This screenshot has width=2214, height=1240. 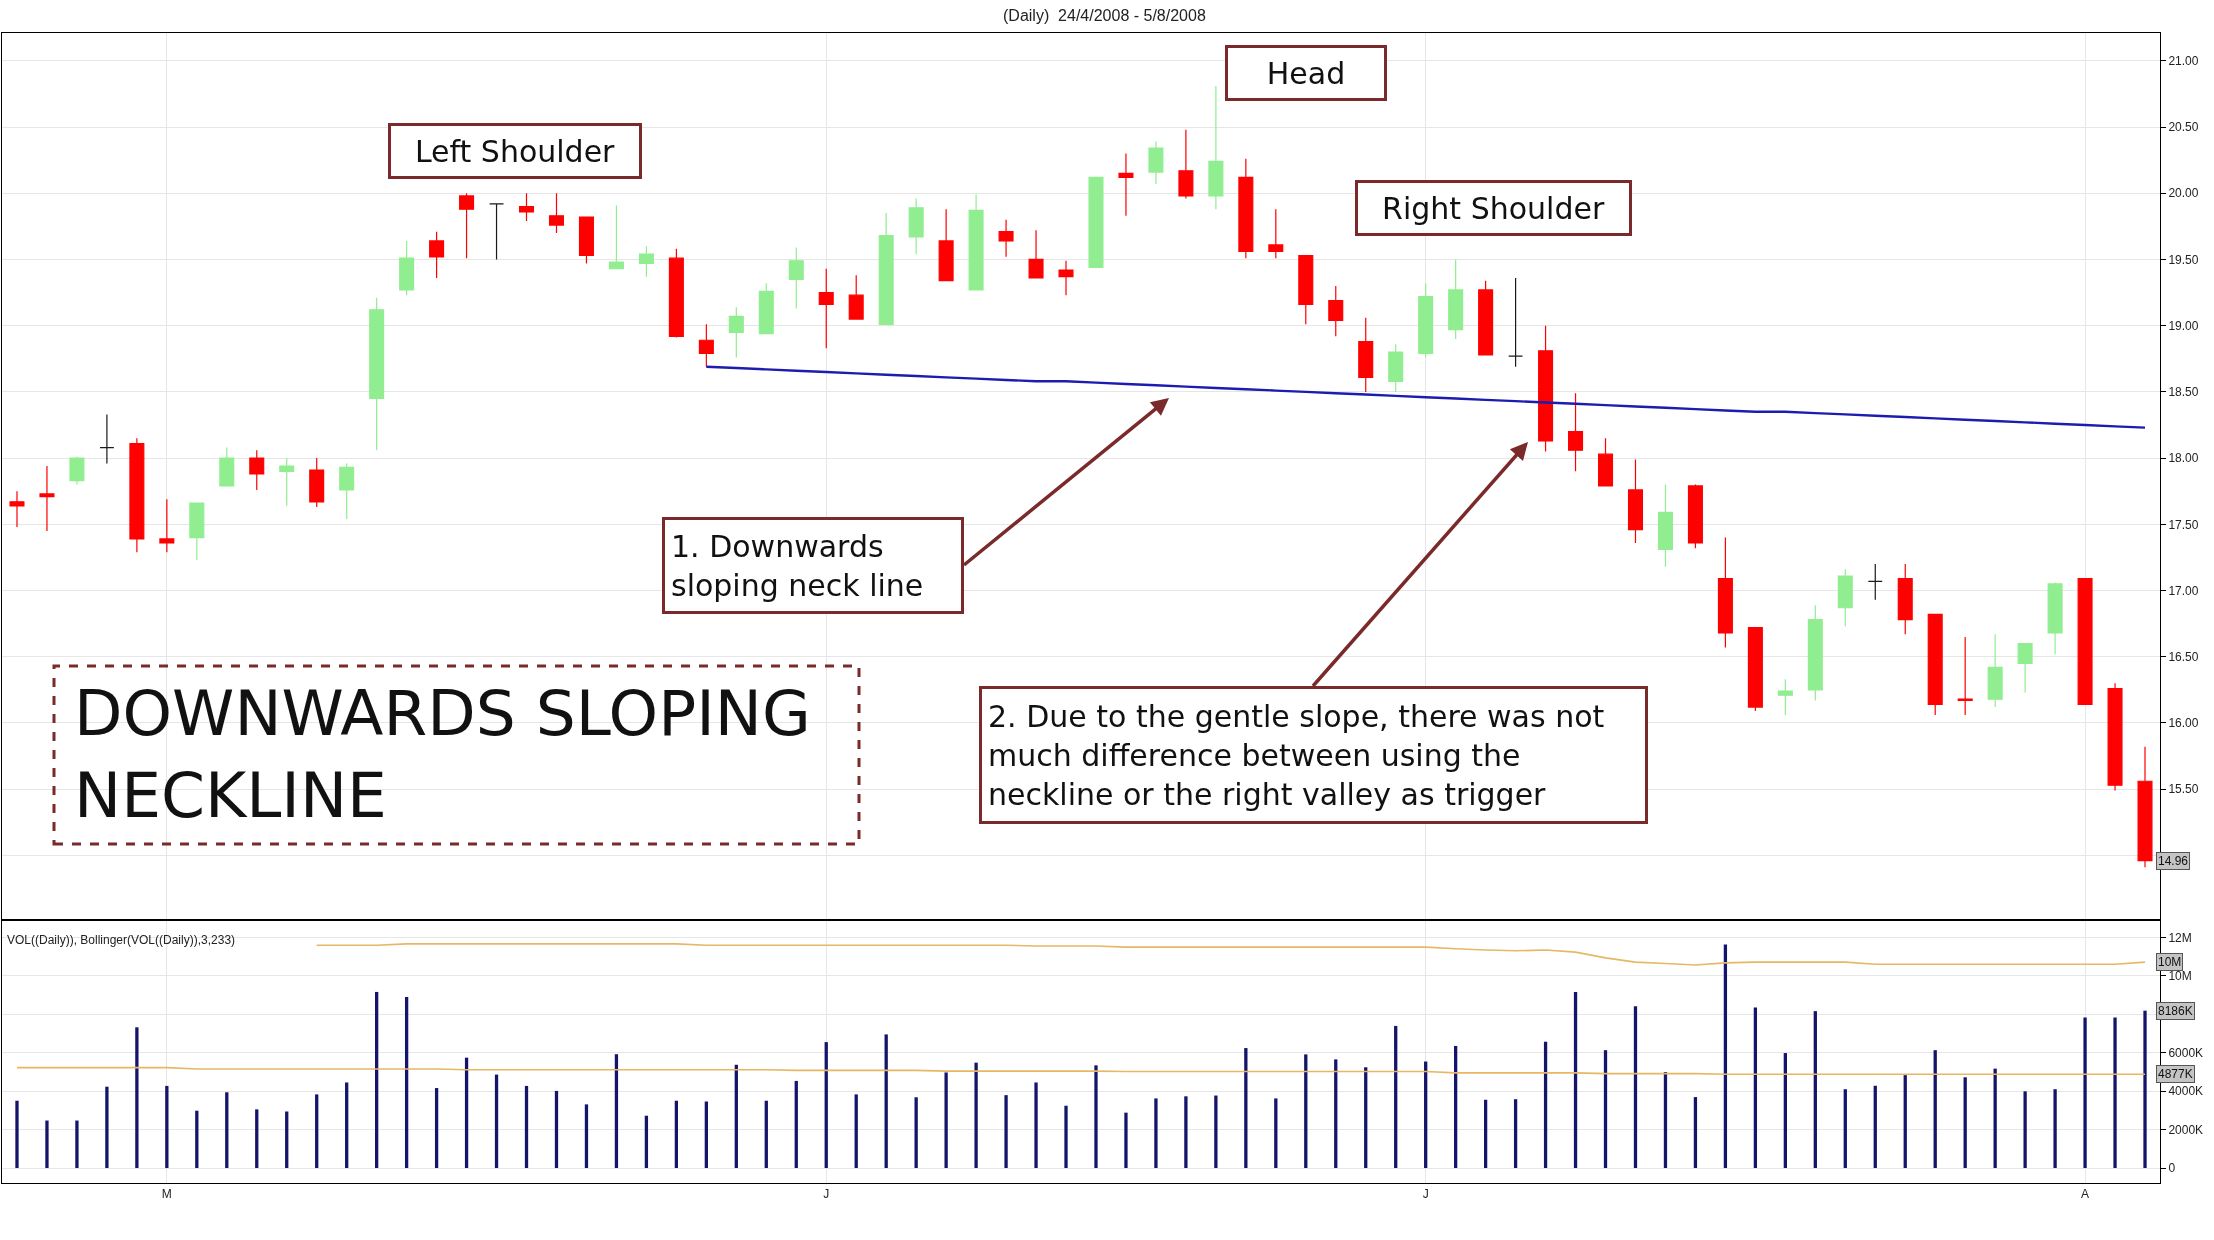 I want to click on annotation: DOWNWARDS SLOPING NECKLINE, so click(x=442, y=754).